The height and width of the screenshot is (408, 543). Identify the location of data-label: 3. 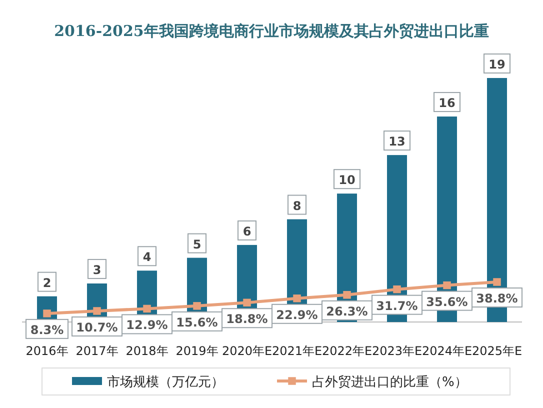
(97, 269).